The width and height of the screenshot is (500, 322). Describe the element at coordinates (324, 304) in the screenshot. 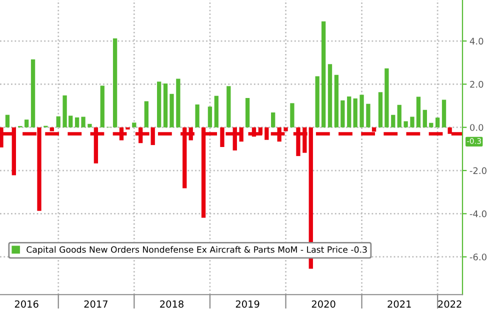

I see `x-tick-label: 2020` at that location.